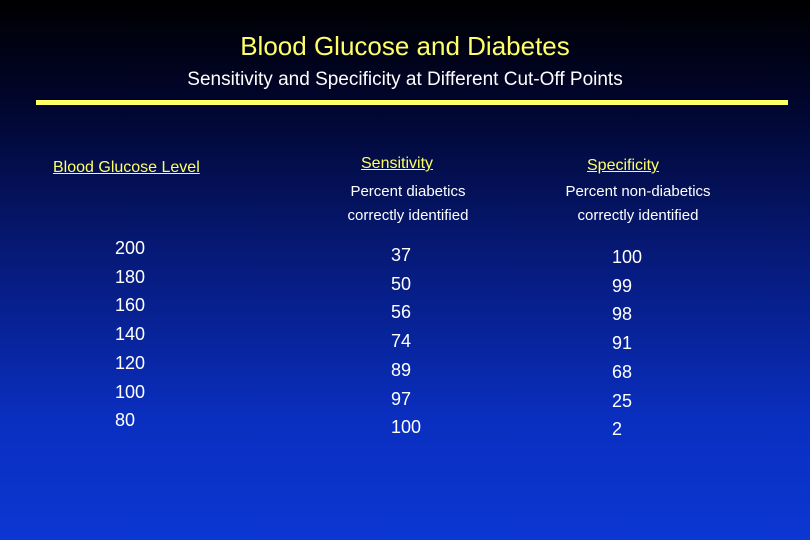  I want to click on specificity-value: 99, so click(622, 285).